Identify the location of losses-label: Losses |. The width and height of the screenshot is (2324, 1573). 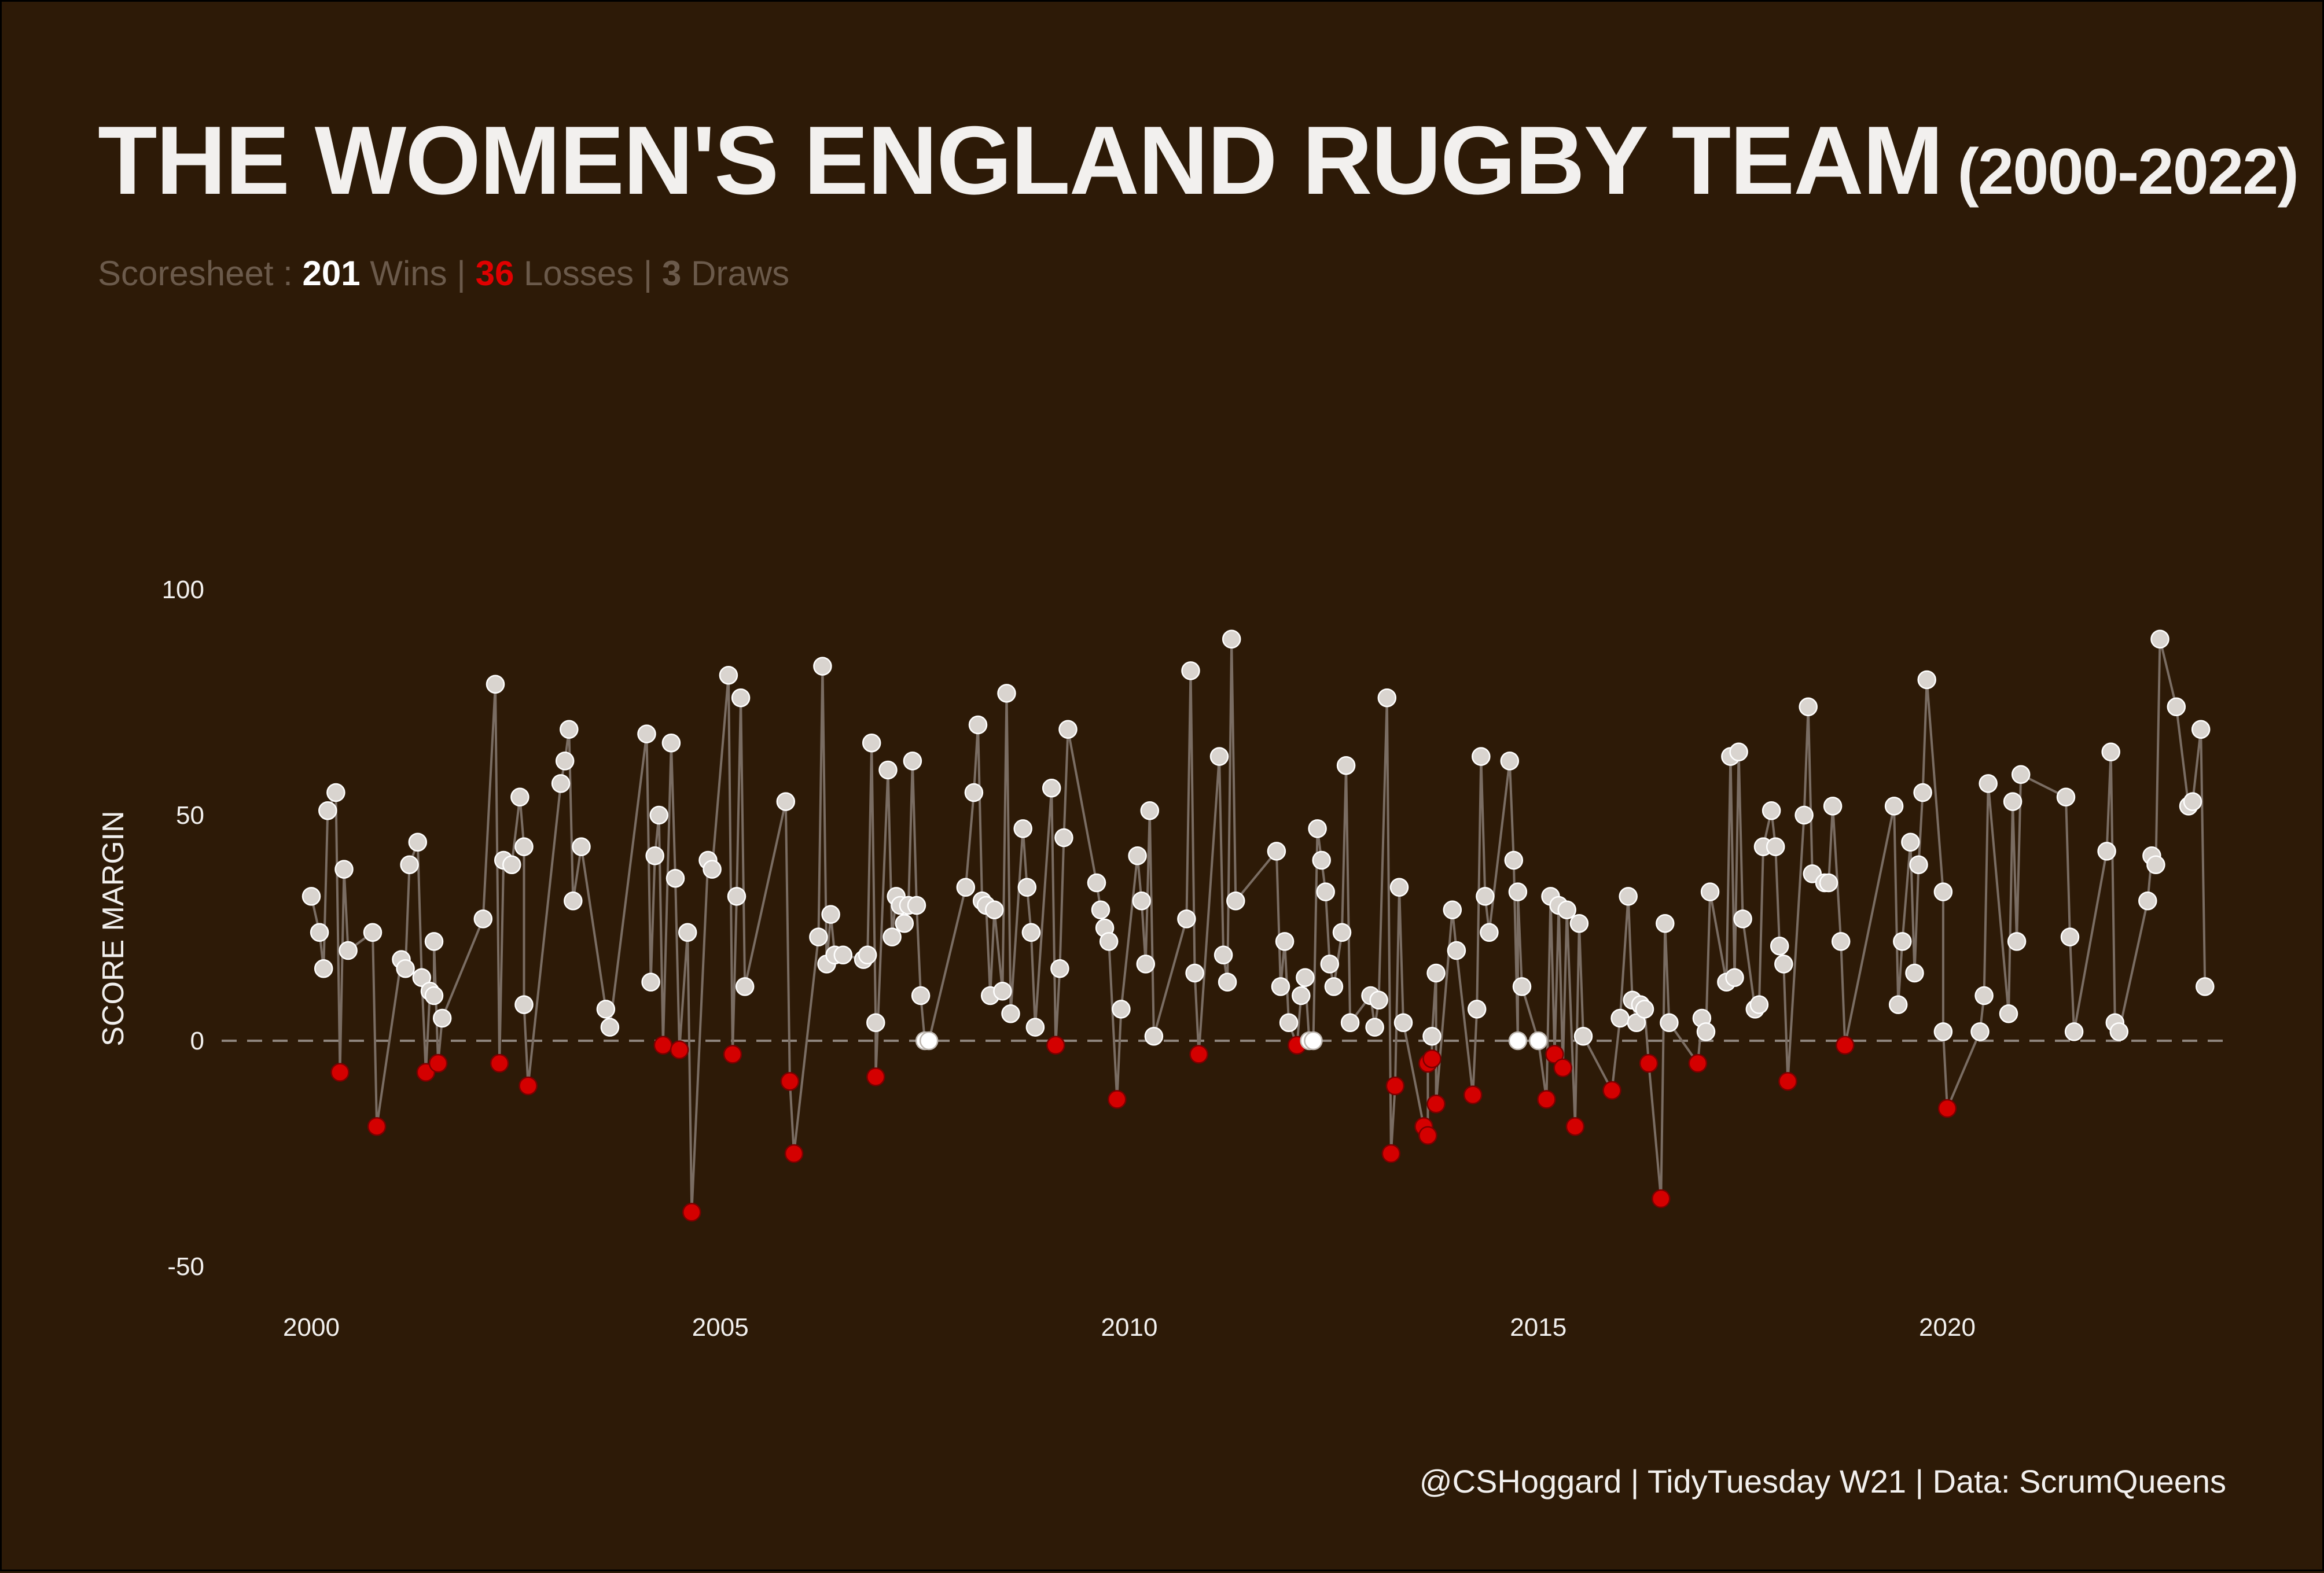
(588, 273).